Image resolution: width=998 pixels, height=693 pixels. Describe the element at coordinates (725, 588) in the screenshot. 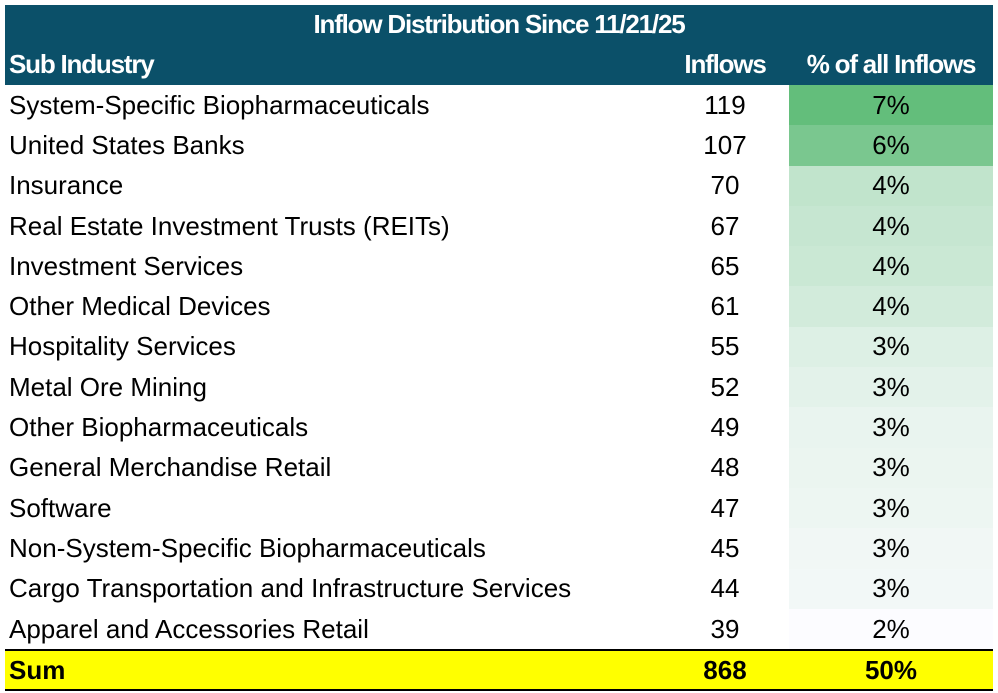

I see `inflows-cell: 44` at that location.